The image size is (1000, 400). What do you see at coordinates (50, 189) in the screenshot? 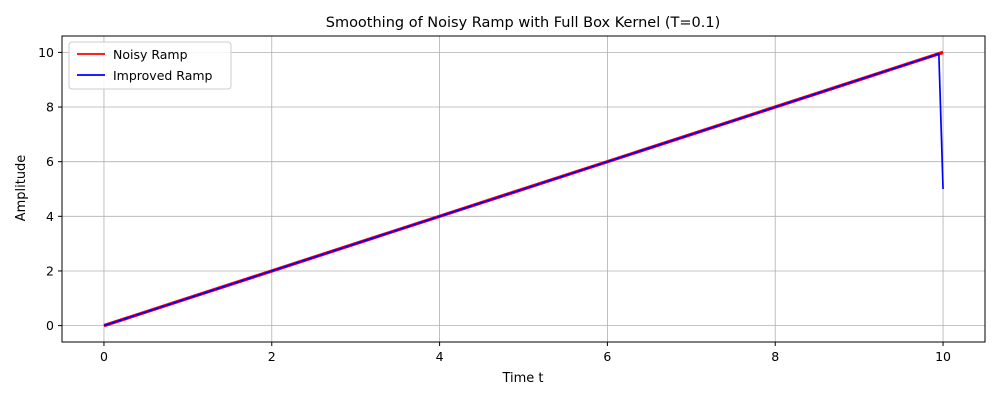
I see `y-axis-ticks: 0 2 4 6 8 10` at bounding box center [50, 189].